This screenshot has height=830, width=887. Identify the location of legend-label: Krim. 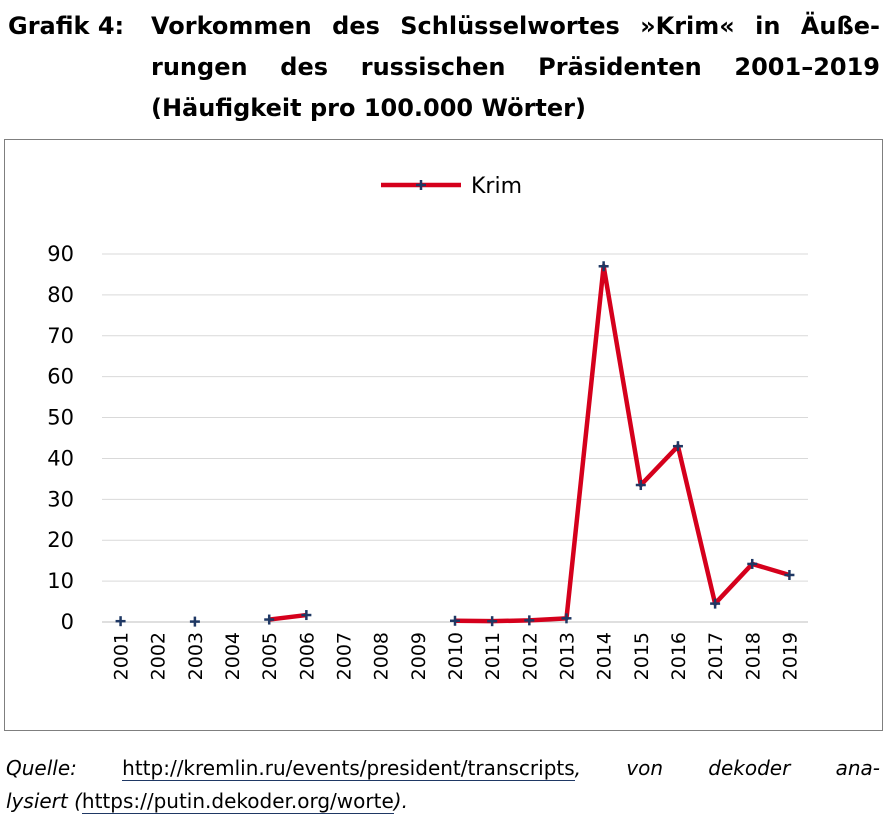
(496, 186).